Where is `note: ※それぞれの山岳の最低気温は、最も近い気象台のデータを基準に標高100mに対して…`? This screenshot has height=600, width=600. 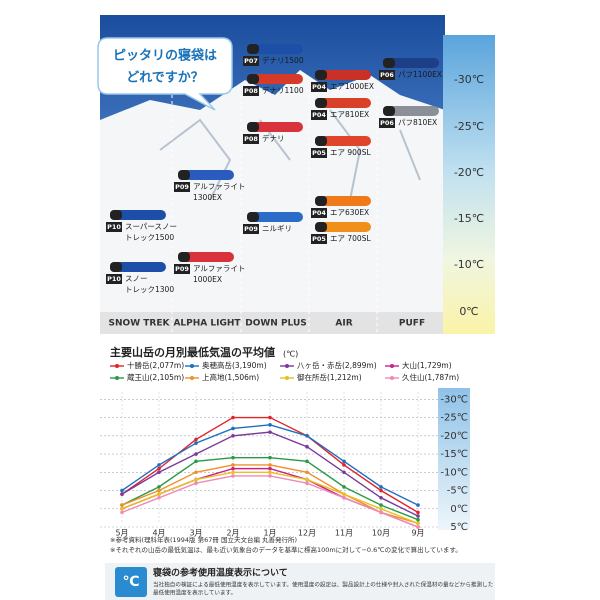
note: ※それぞれの山岳の最低気温は、最も近い気象台のデータを基準に標高100mに対して… is located at coordinates (286, 549).